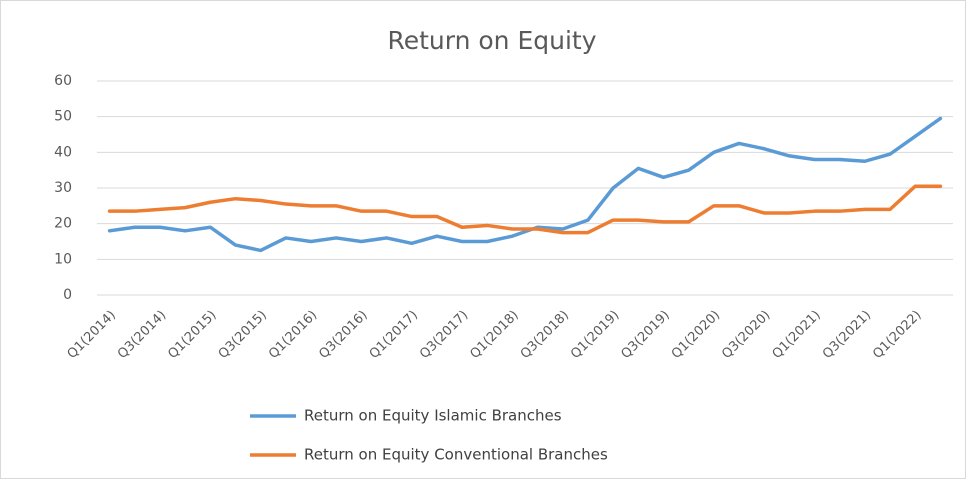 The image size is (967, 480). Describe the element at coordinates (63, 188) in the screenshot. I see `y-tick-label: 30` at that location.